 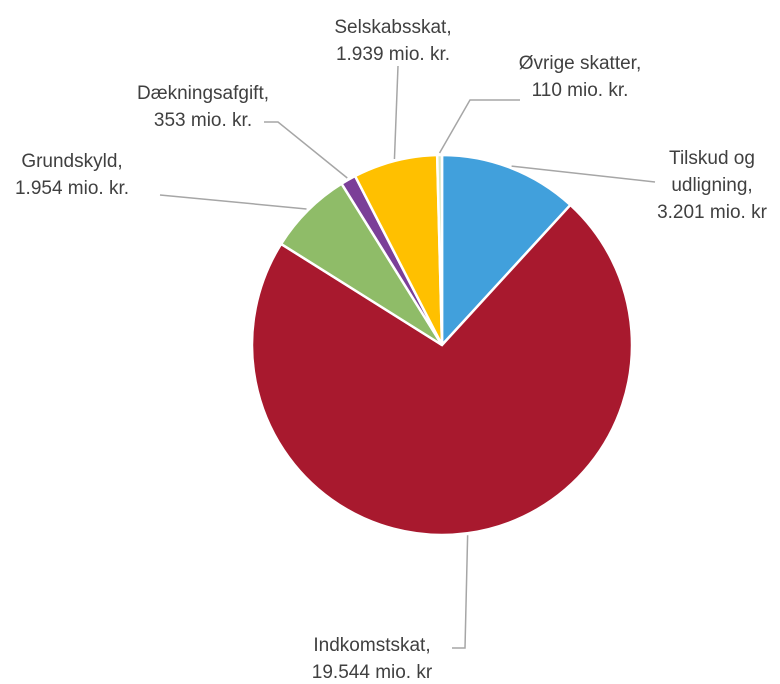 What do you see at coordinates (393, 27) in the screenshot?
I see `label-name: Selskabsskat,` at bounding box center [393, 27].